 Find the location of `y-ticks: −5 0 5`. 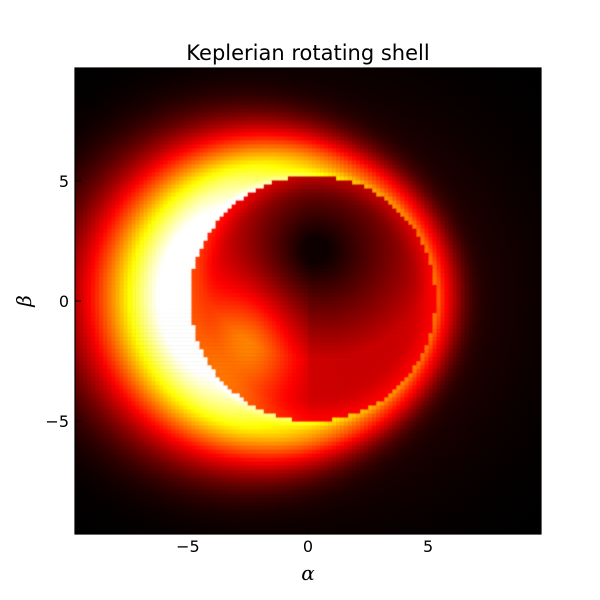

y-ticks: −5 0 5 is located at coordinates (63, 301).